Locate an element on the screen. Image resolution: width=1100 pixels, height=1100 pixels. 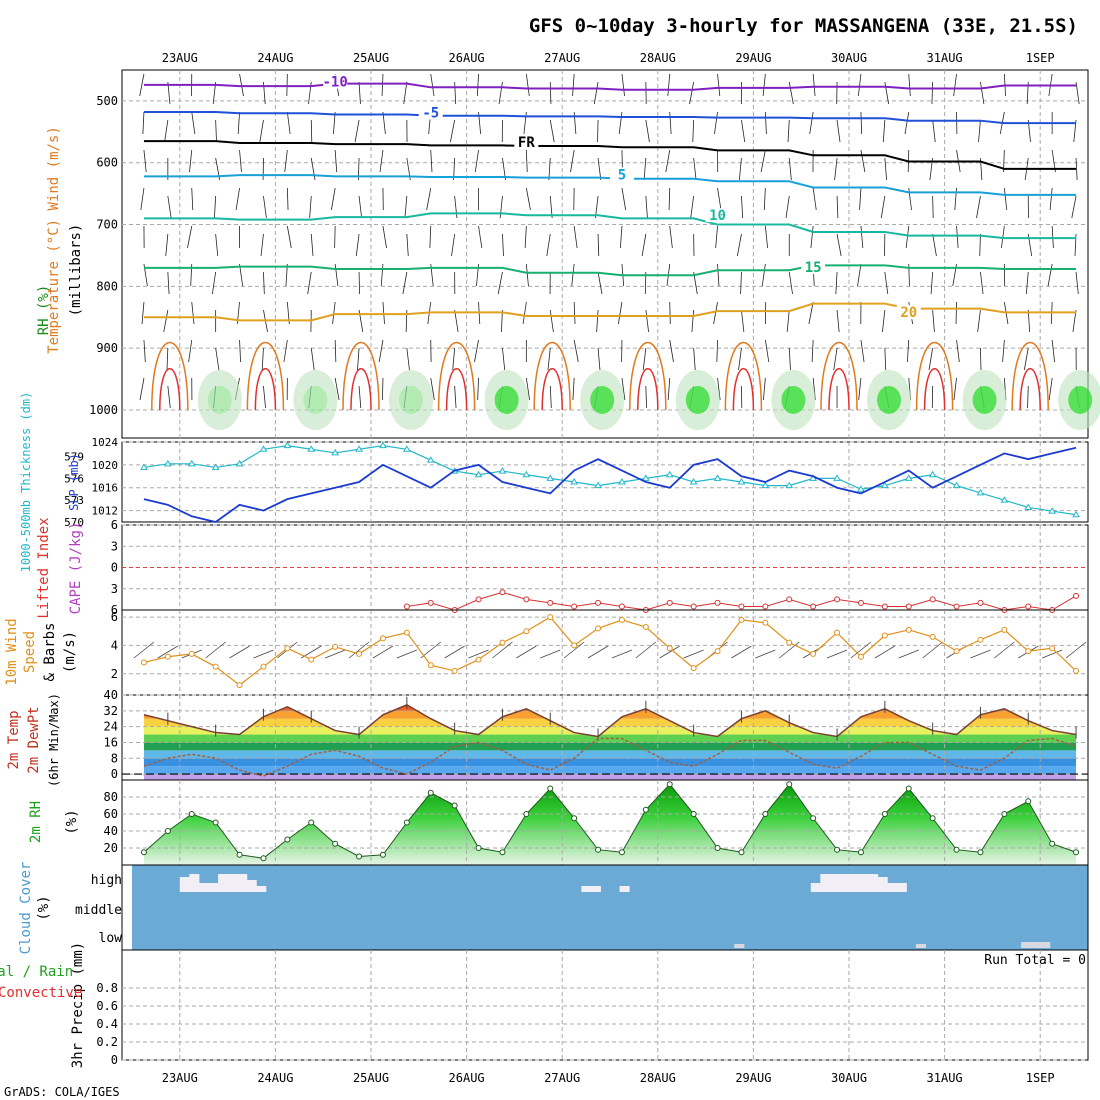
rh-tick: 80 is located at coordinates (111, 797).